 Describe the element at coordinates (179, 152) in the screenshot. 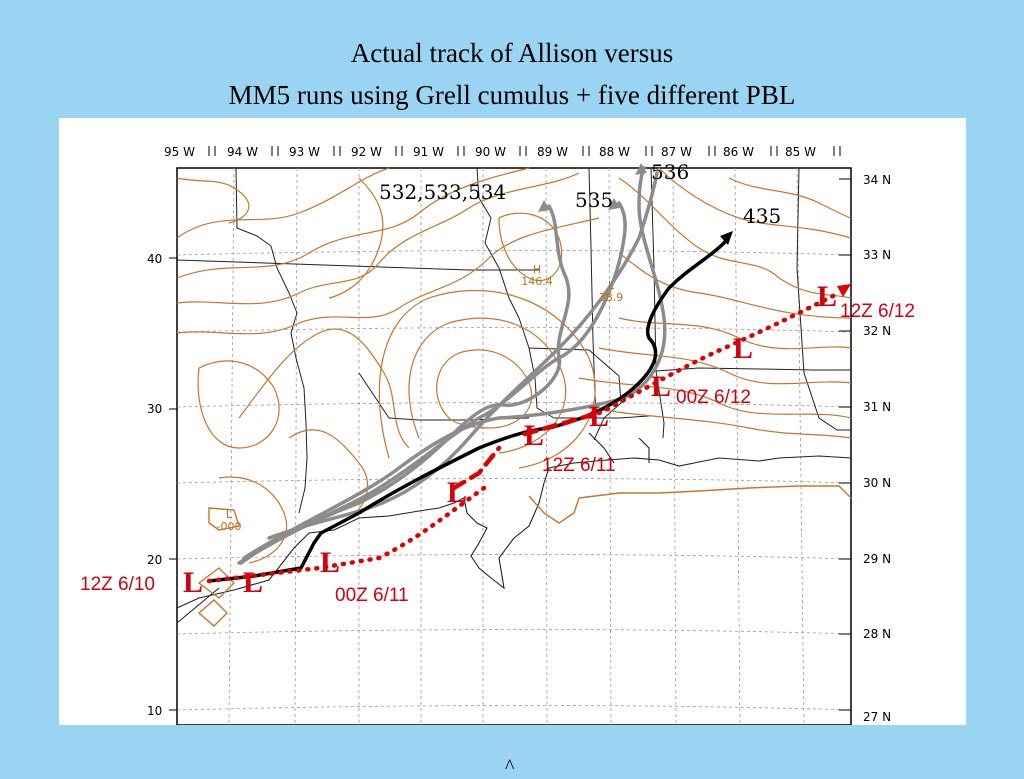

I see `lon-label-95: 95 W` at that location.